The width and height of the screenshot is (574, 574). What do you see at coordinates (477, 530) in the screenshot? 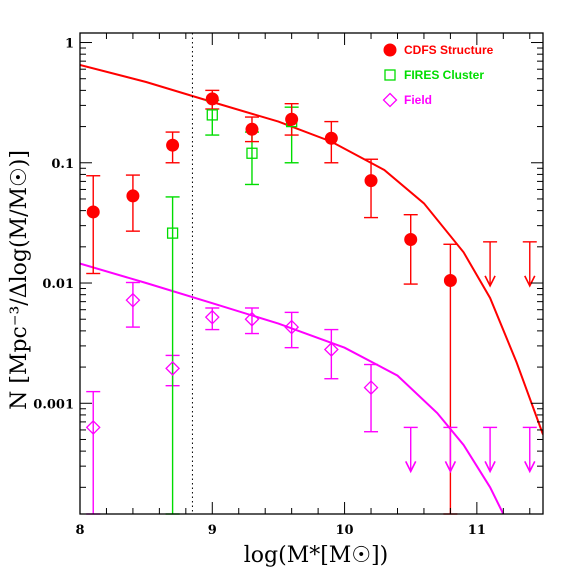
I see `x-tick-label: 11` at bounding box center [477, 530].